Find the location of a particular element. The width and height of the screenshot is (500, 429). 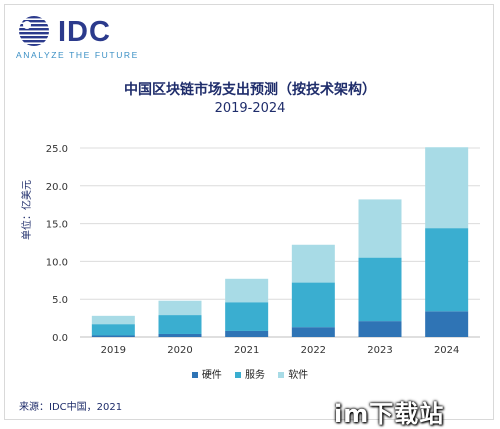

chart-title: 中国区块链市场支出预测（按技术架构） is located at coordinates (250, 90).